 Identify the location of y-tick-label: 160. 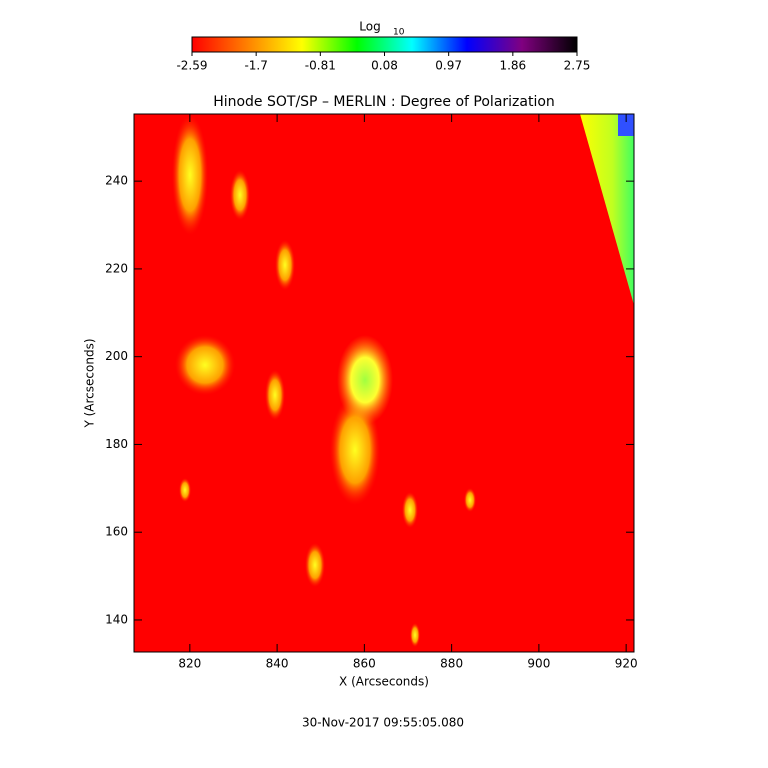
(116, 532).